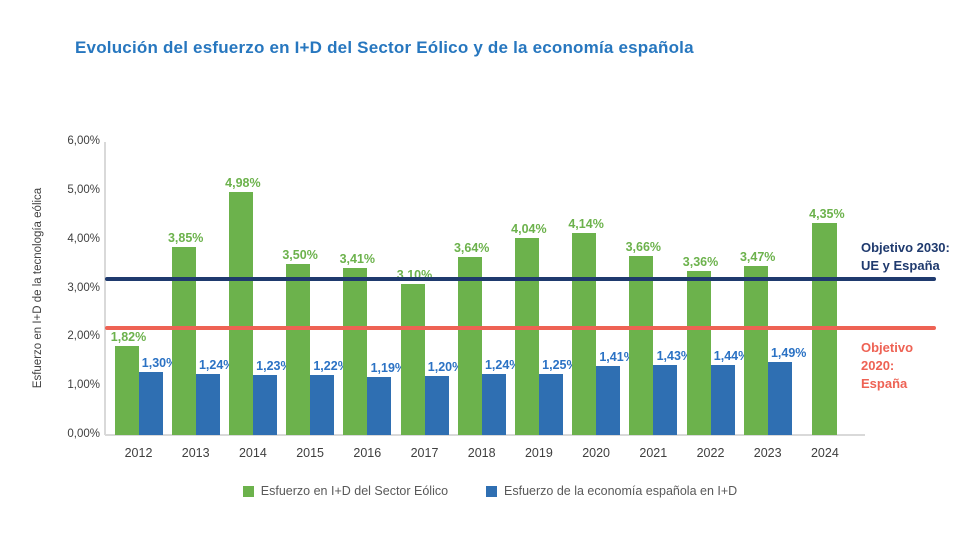  I want to click on bar-value-sector-eolico-2021: 3,66%, so click(643, 247).